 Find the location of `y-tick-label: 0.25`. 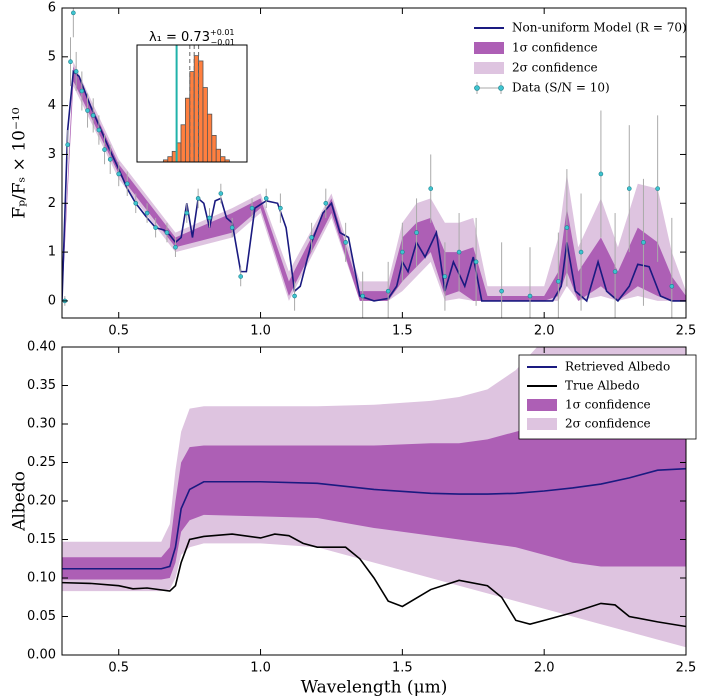

y-tick-label: 0.25 is located at coordinates (41, 462).